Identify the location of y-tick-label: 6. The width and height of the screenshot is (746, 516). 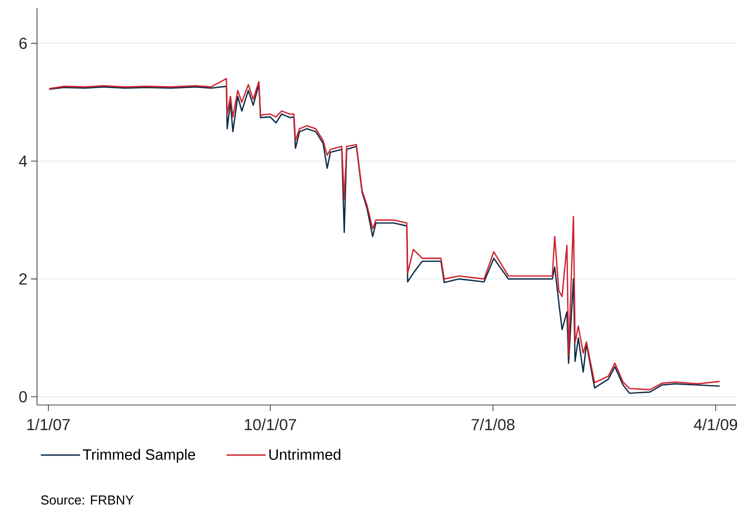
(23, 43).